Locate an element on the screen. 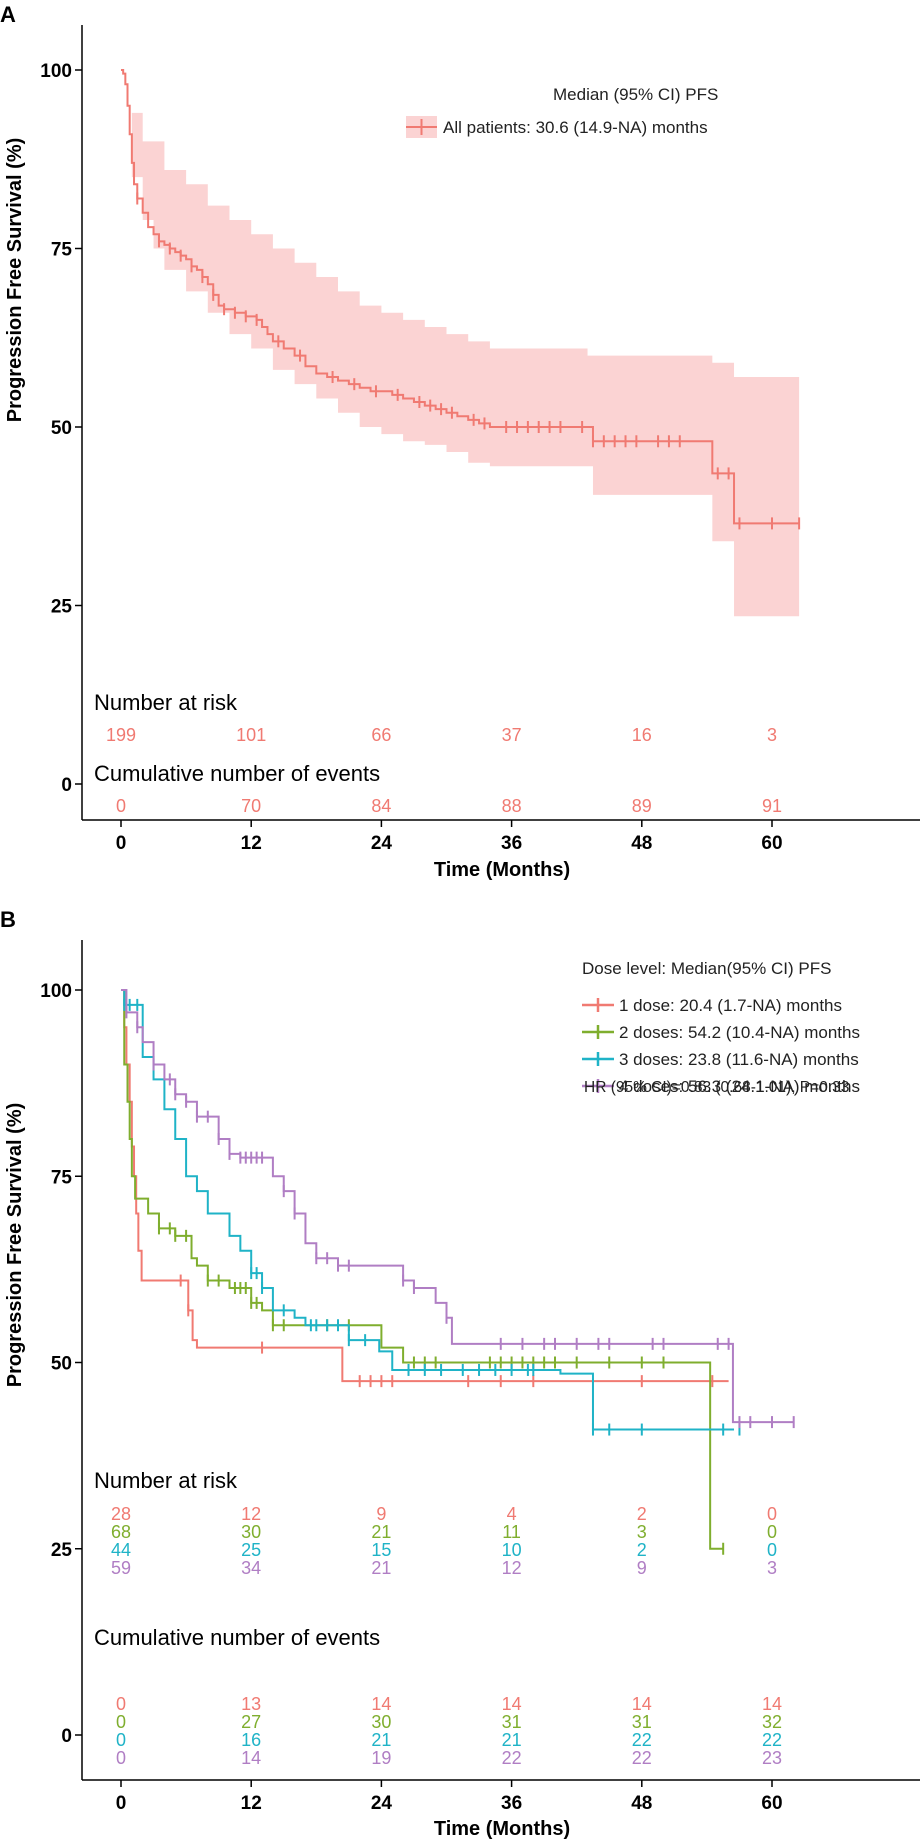 This screenshot has height=1840, width=920. panel-b-risk-value: 30 is located at coordinates (251, 1532).